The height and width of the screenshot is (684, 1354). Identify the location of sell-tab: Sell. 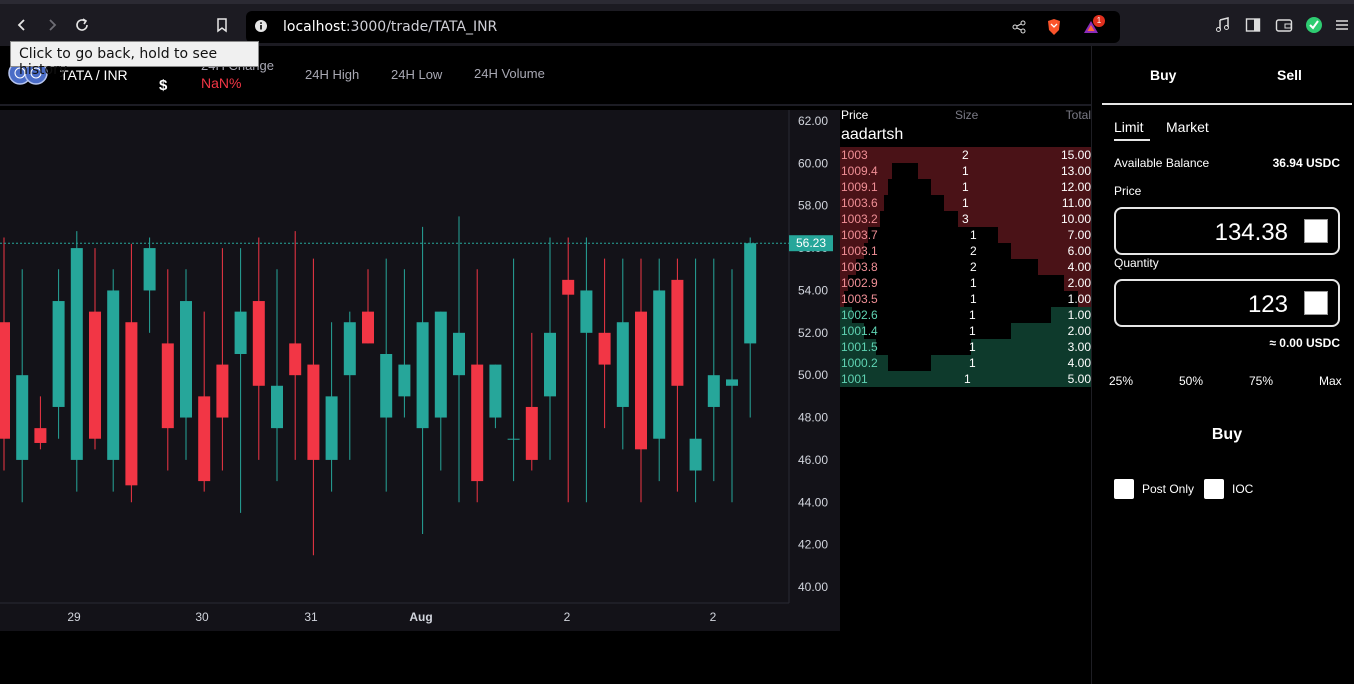
(1289, 75).